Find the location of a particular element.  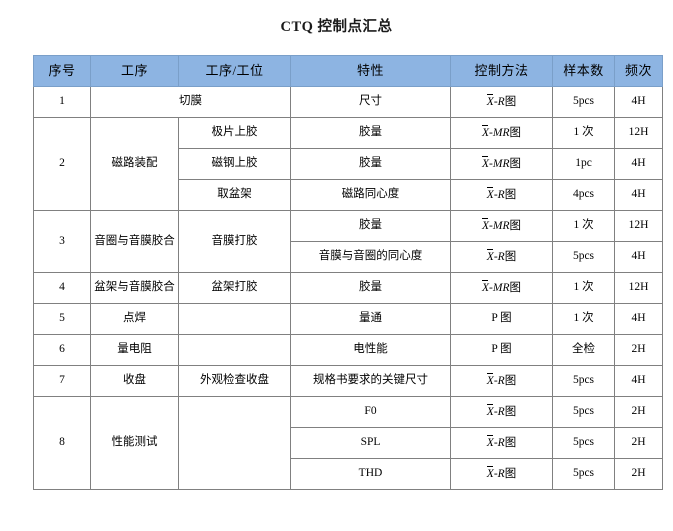

column-header-characteristic: 特性 is located at coordinates (370, 71).